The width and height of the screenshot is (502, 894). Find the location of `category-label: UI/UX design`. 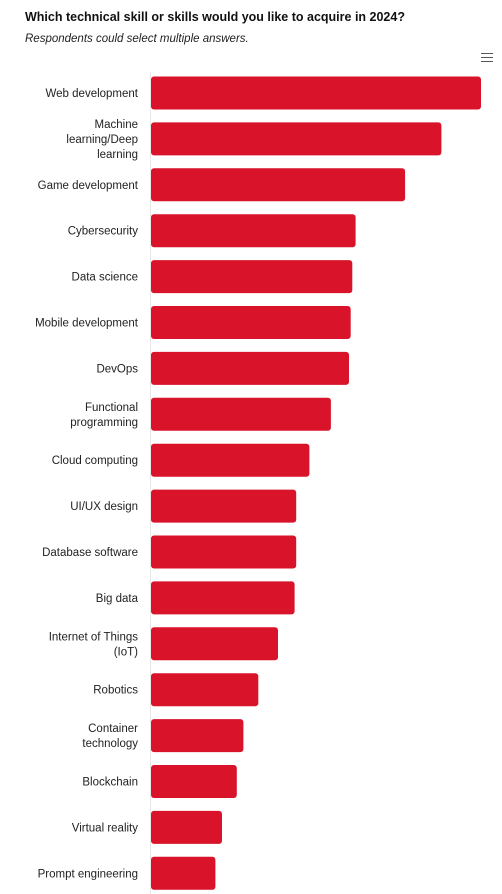

category-label: UI/UX design is located at coordinates (104, 507).